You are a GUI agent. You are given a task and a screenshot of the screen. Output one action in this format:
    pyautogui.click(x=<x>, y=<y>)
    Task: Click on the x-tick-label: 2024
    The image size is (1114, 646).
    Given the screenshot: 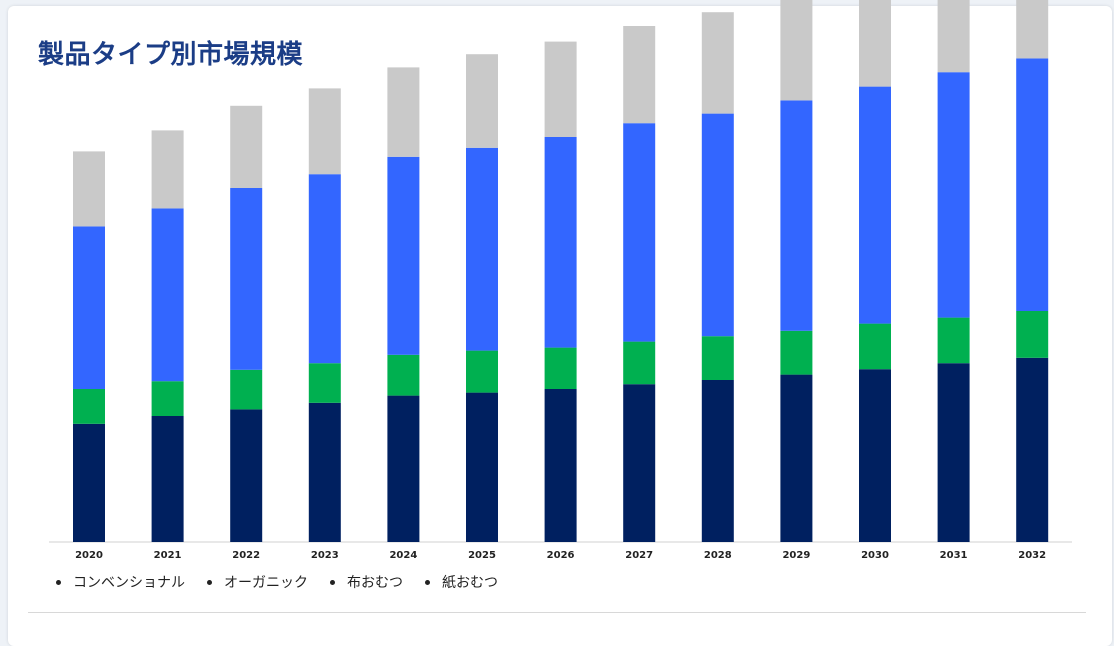 What is the action you would take?
    pyautogui.click(x=403, y=555)
    